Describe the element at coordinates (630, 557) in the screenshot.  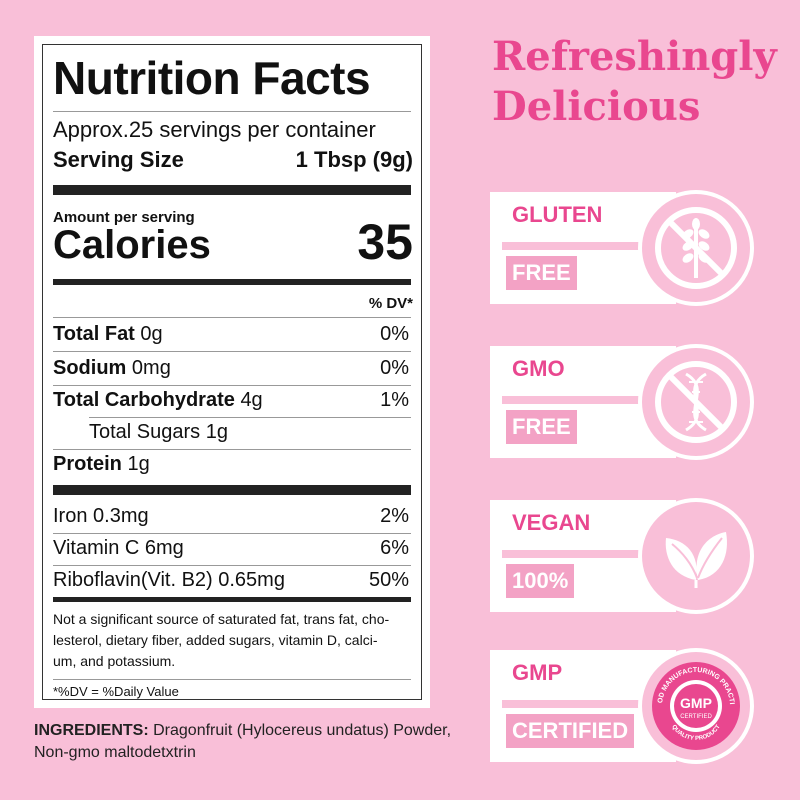
I see `badge-vegan: VEGAN 100%` at that location.